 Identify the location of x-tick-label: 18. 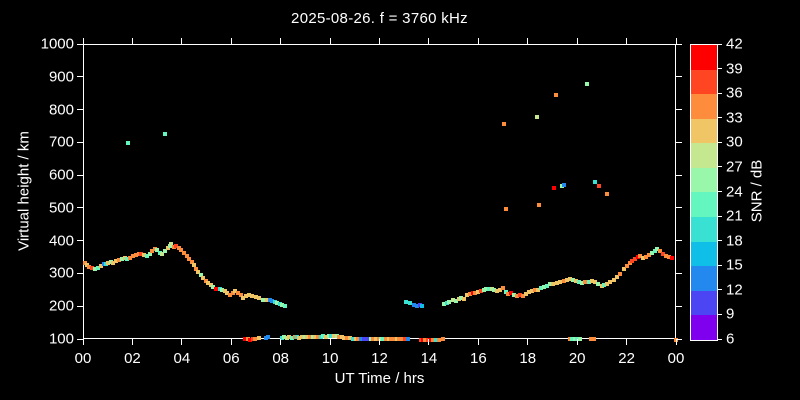
(528, 358).